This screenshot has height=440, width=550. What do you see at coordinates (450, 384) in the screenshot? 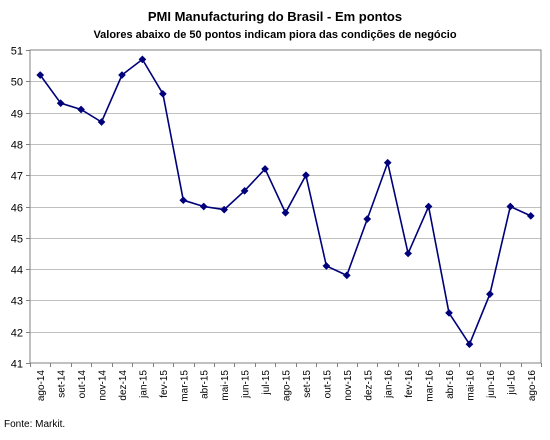
I see `x-tick-label: abr-16` at bounding box center [450, 384].